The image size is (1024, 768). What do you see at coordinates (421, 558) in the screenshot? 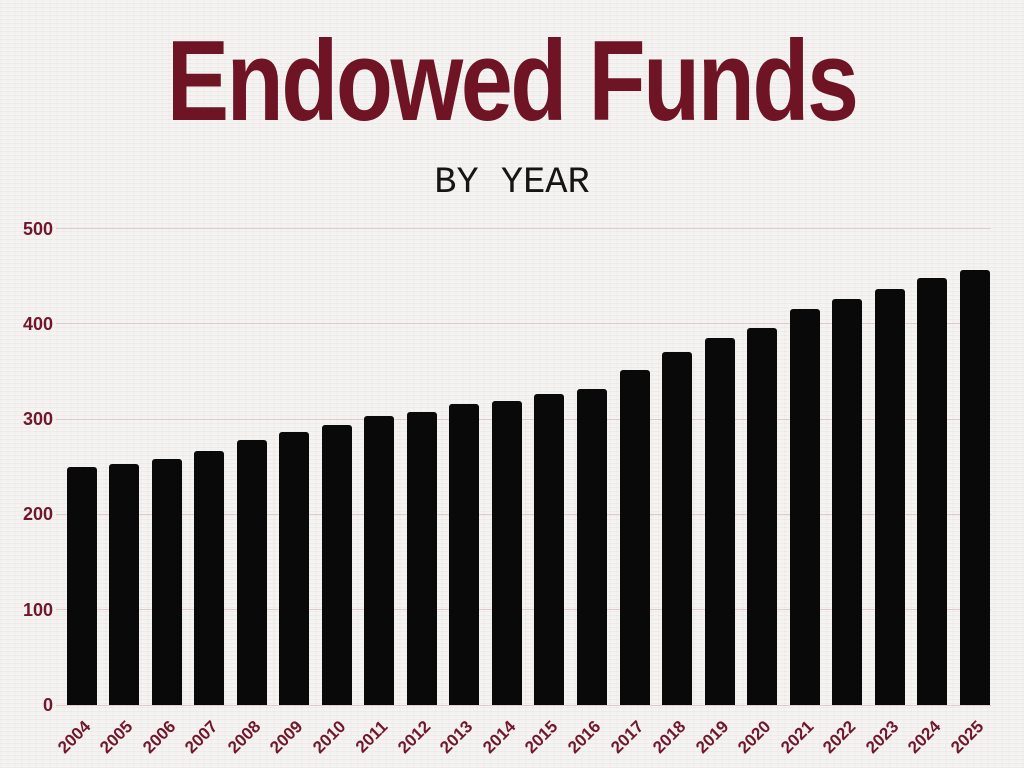
I see `bar-2012` at bounding box center [421, 558].